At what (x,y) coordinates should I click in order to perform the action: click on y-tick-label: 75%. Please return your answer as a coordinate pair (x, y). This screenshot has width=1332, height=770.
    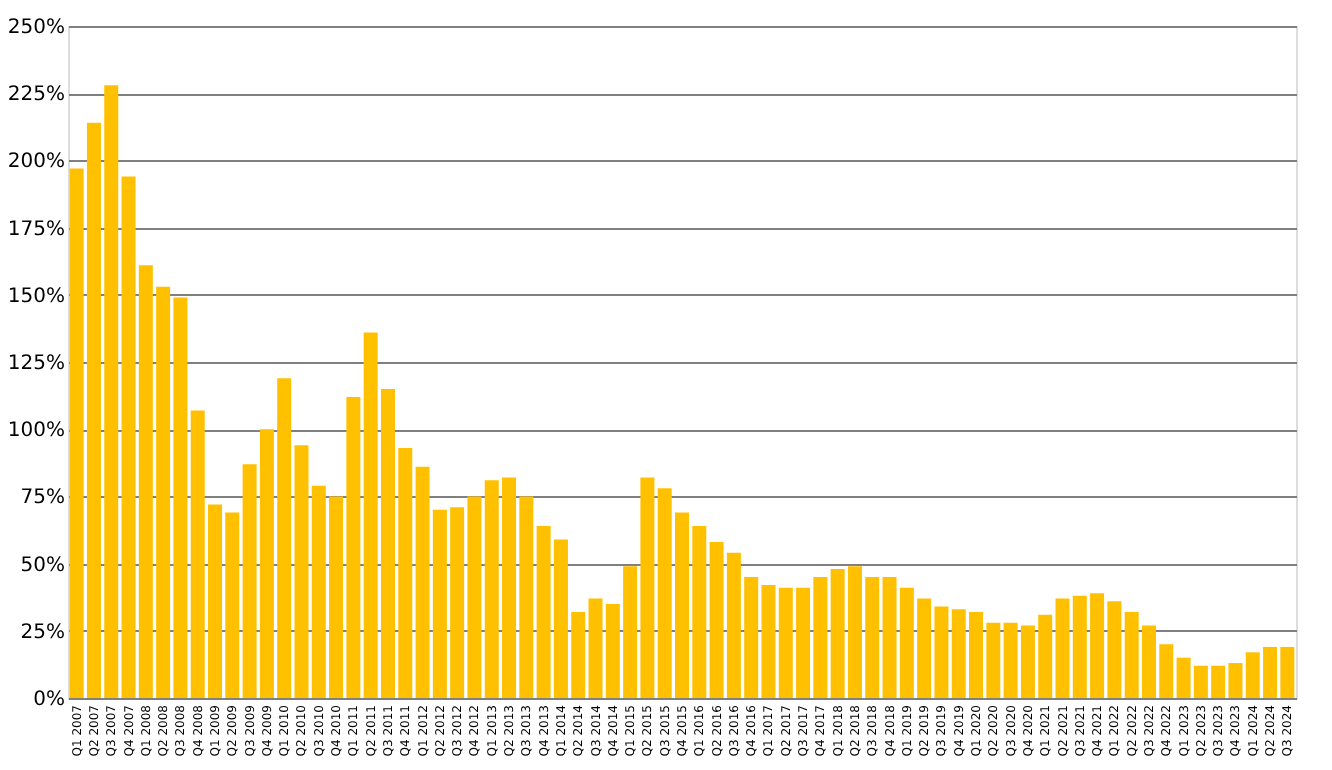
    Looking at the image, I should click on (42, 498).